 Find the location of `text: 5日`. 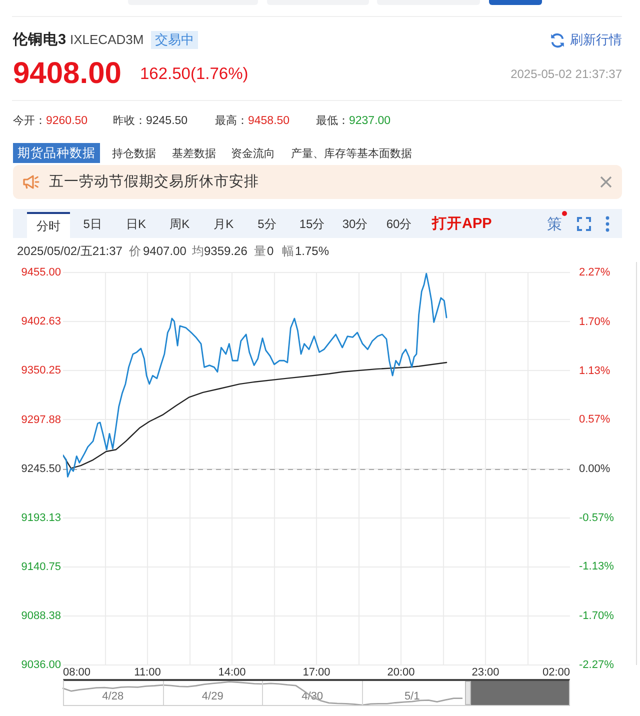

text: 5日 is located at coordinates (92, 224).